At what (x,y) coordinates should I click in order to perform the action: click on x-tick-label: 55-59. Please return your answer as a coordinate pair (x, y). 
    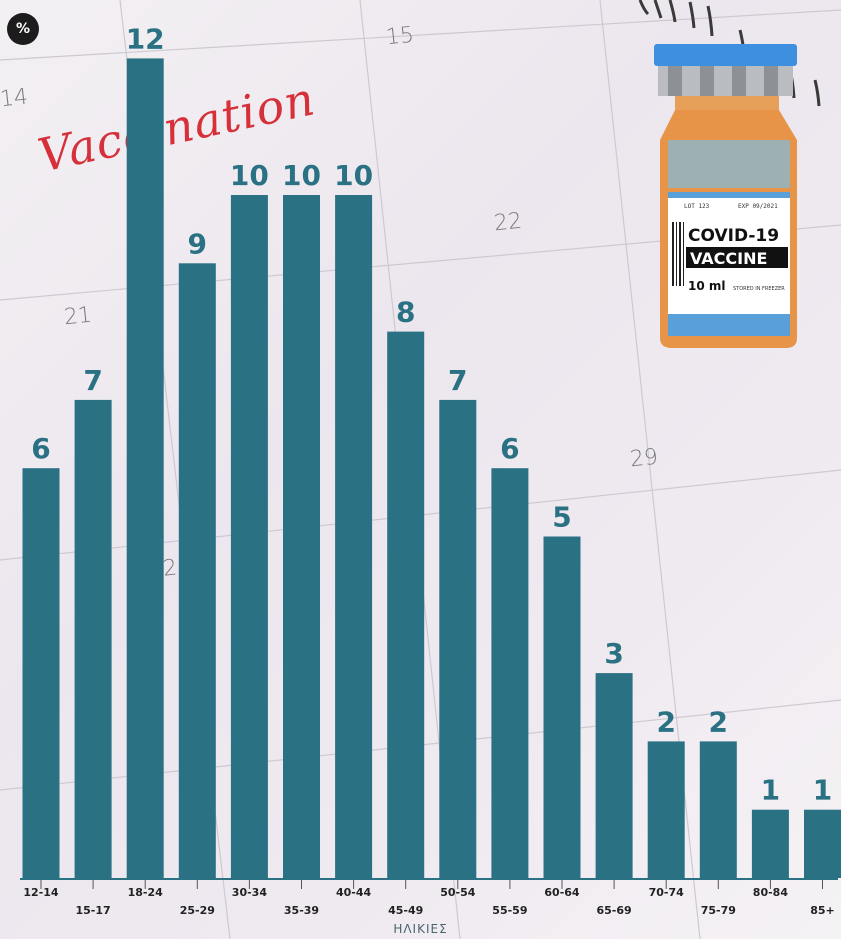
    Looking at the image, I should click on (509, 910).